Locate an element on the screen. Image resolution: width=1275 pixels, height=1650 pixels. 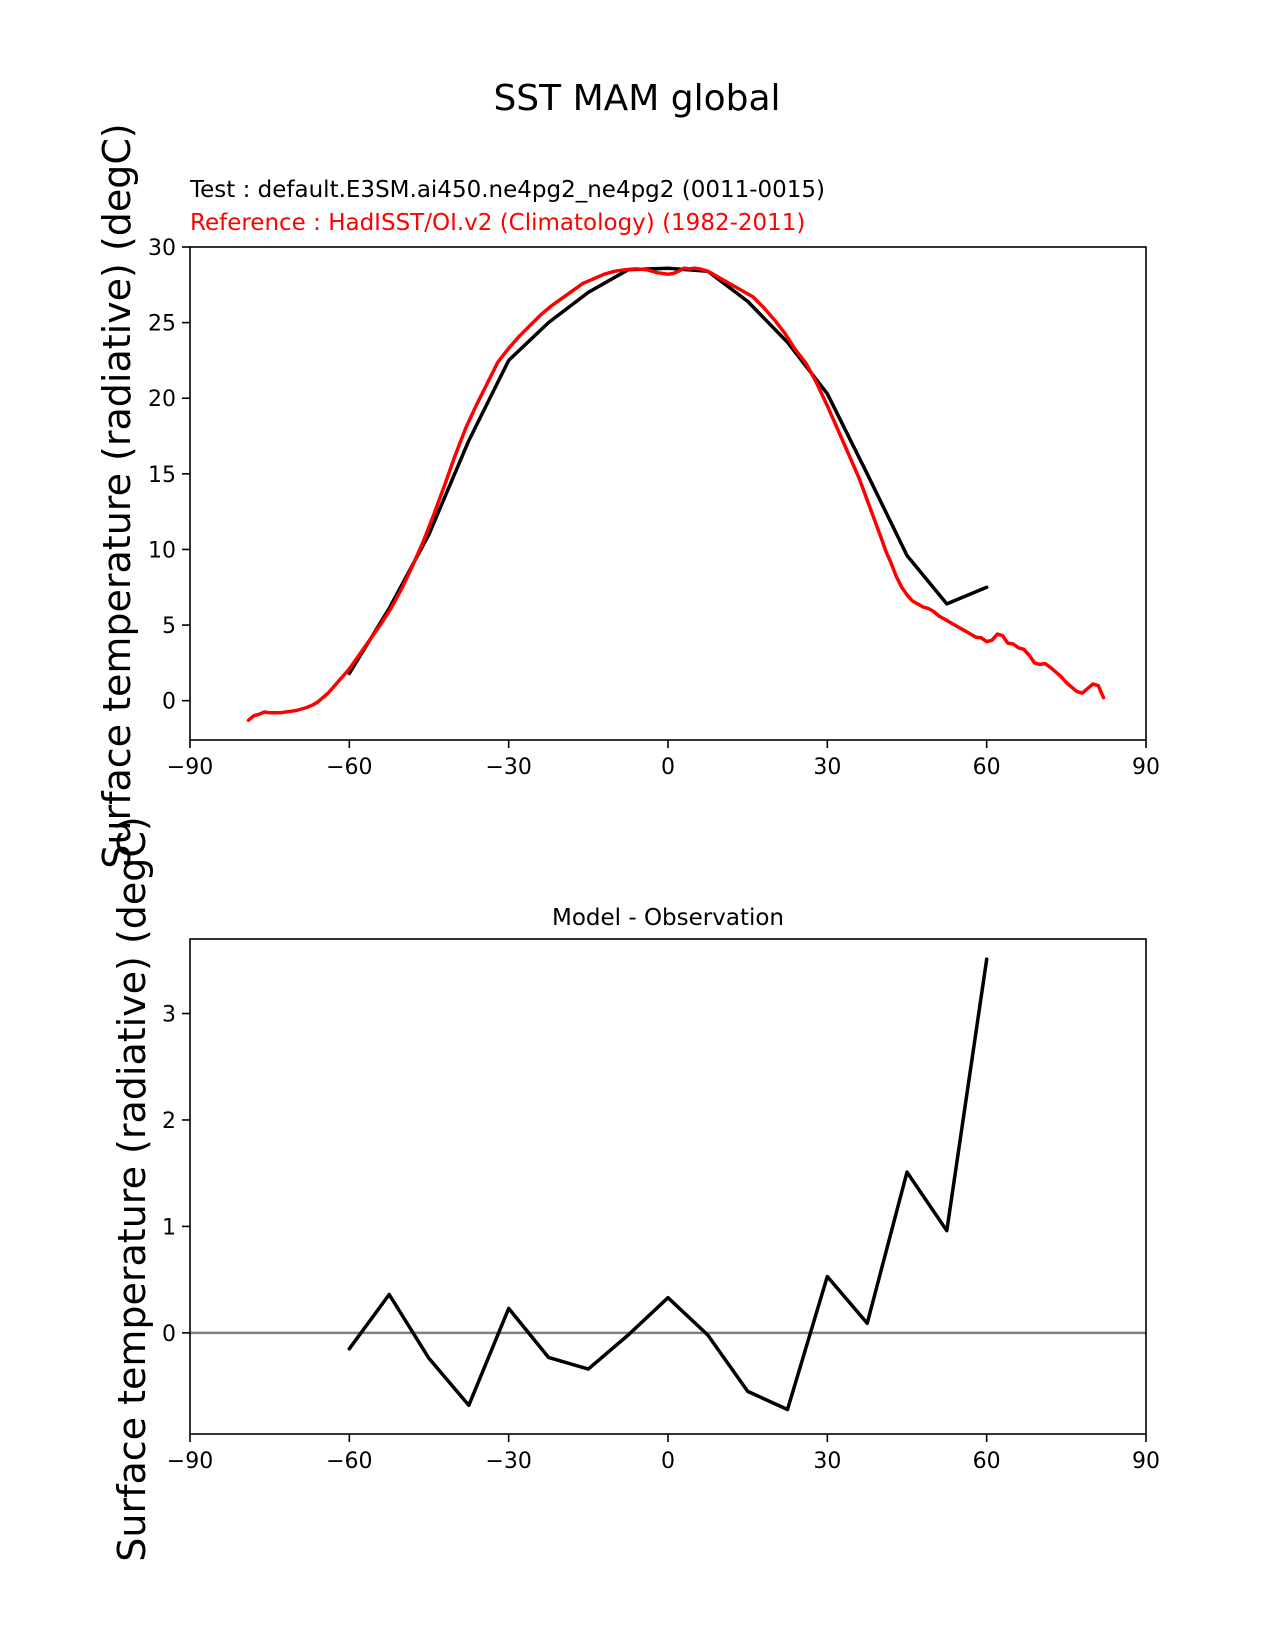
bottom-x-tick-label: 0 is located at coordinates (668, 1461).